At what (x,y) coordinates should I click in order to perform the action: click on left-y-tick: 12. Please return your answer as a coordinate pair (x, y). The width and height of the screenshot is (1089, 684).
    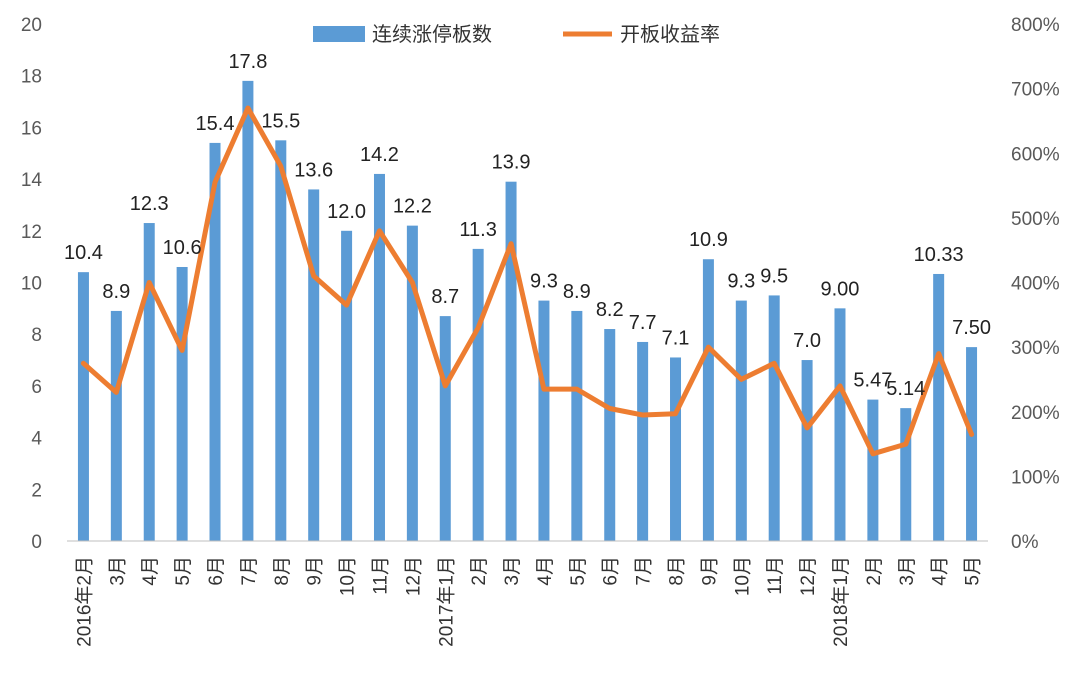
    Looking at the image, I should click on (31, 232).